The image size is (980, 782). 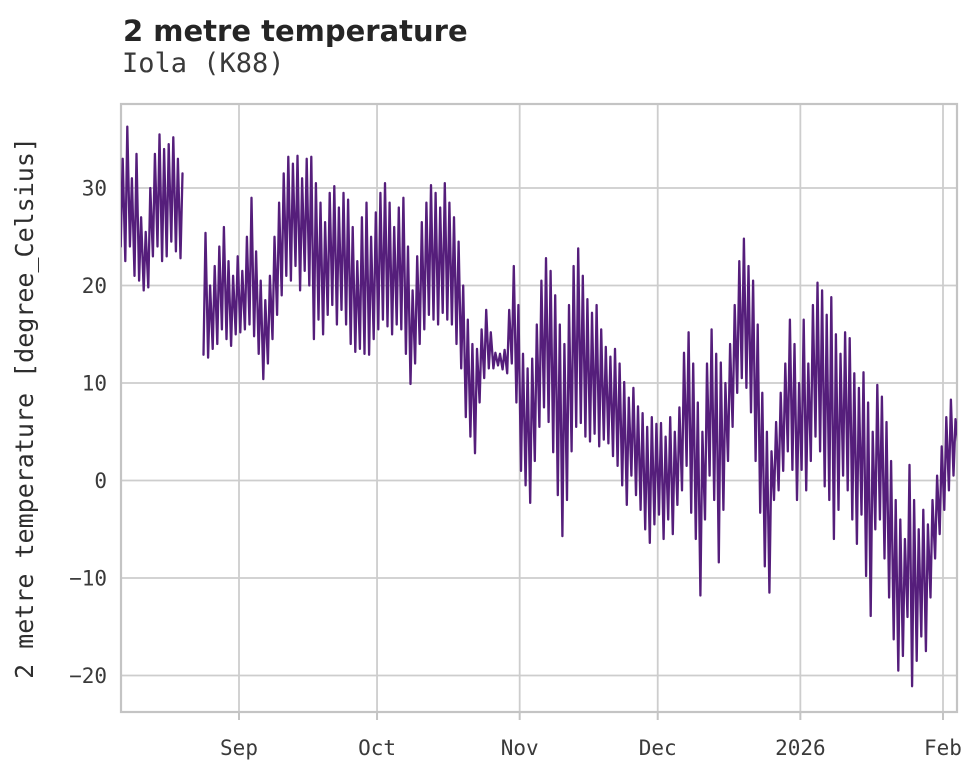 What do you see at coordinates (88, 579) in the screenshot?
I see `y-tick-label: −10` at bounding box center [88, 579].